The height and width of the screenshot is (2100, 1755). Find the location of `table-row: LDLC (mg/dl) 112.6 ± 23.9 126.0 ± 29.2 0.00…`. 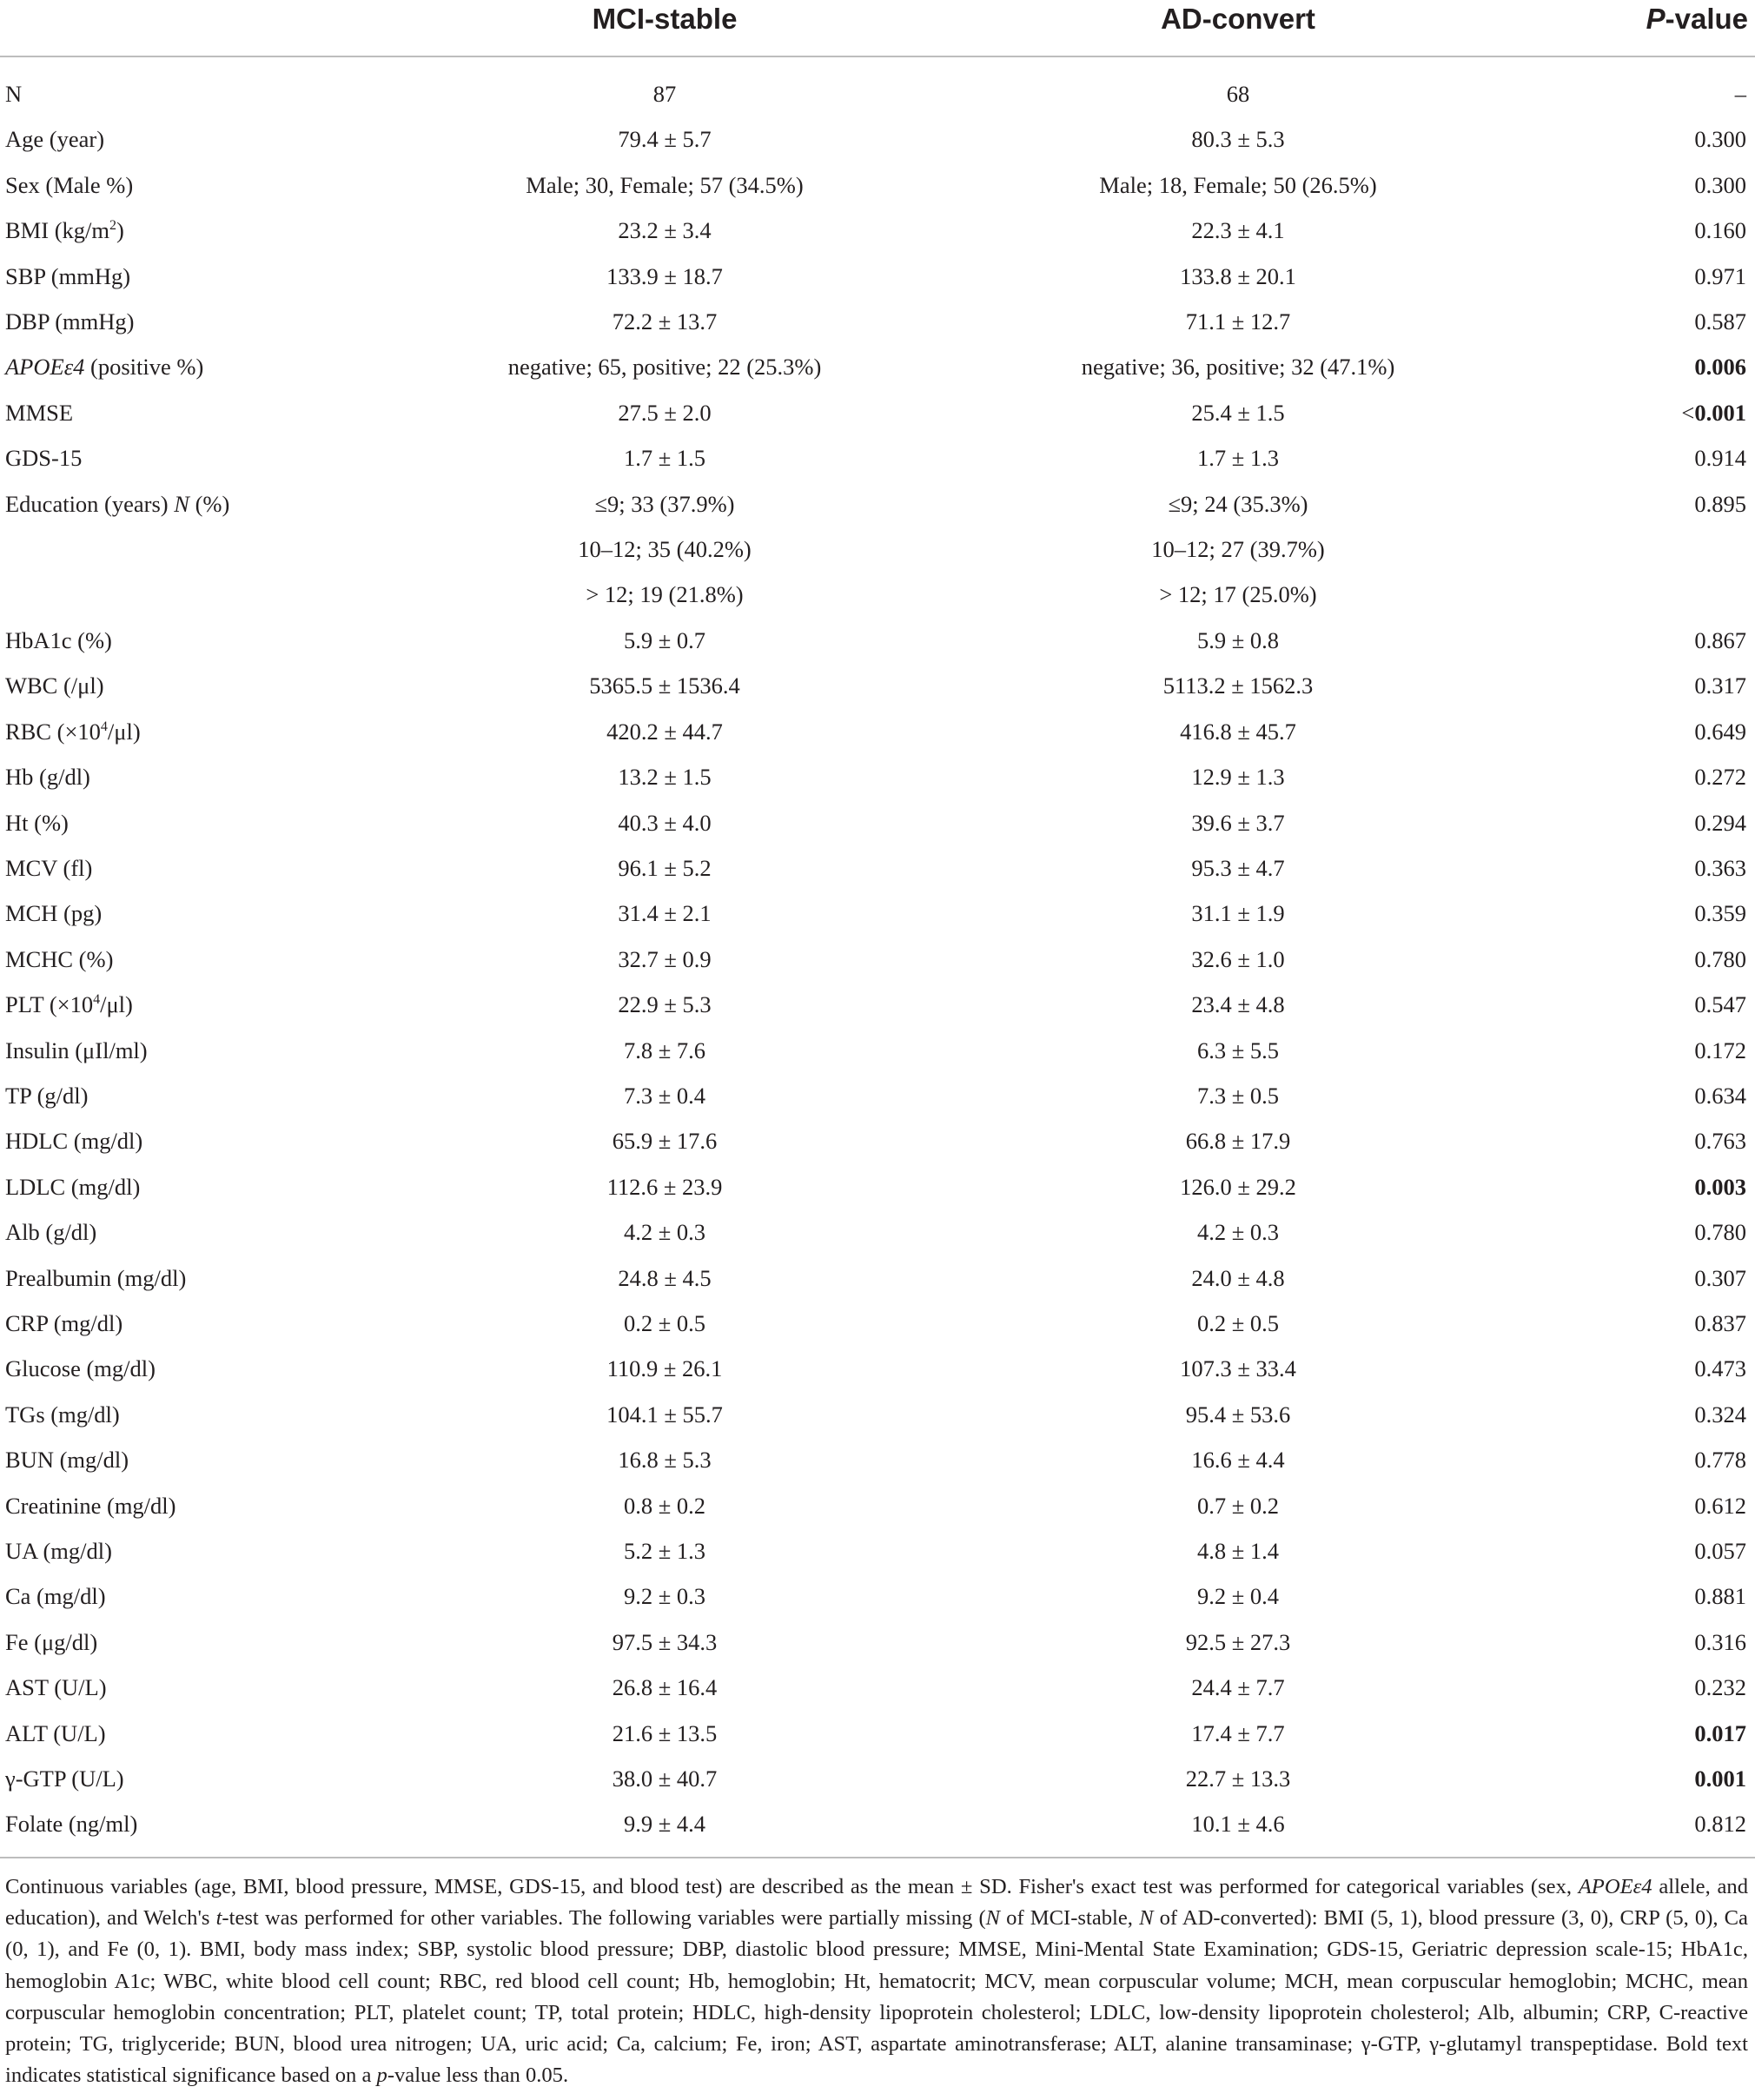

table-row: LDLC (mg/dl) 112.6 ± 23.9 126.0 ± 29.2 0.00… is located at coordinates (877, 1186).